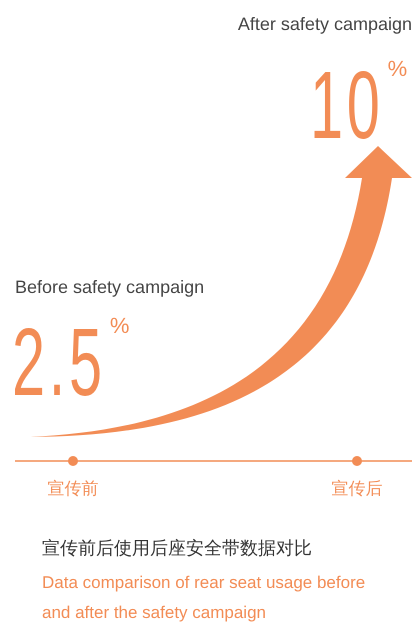 The image size is (417, 626). Describe the element at coordinates (204, 598) in the screenshot. I see `text: Data comparison of rear seat usage before and after the safety campaign` at that location.